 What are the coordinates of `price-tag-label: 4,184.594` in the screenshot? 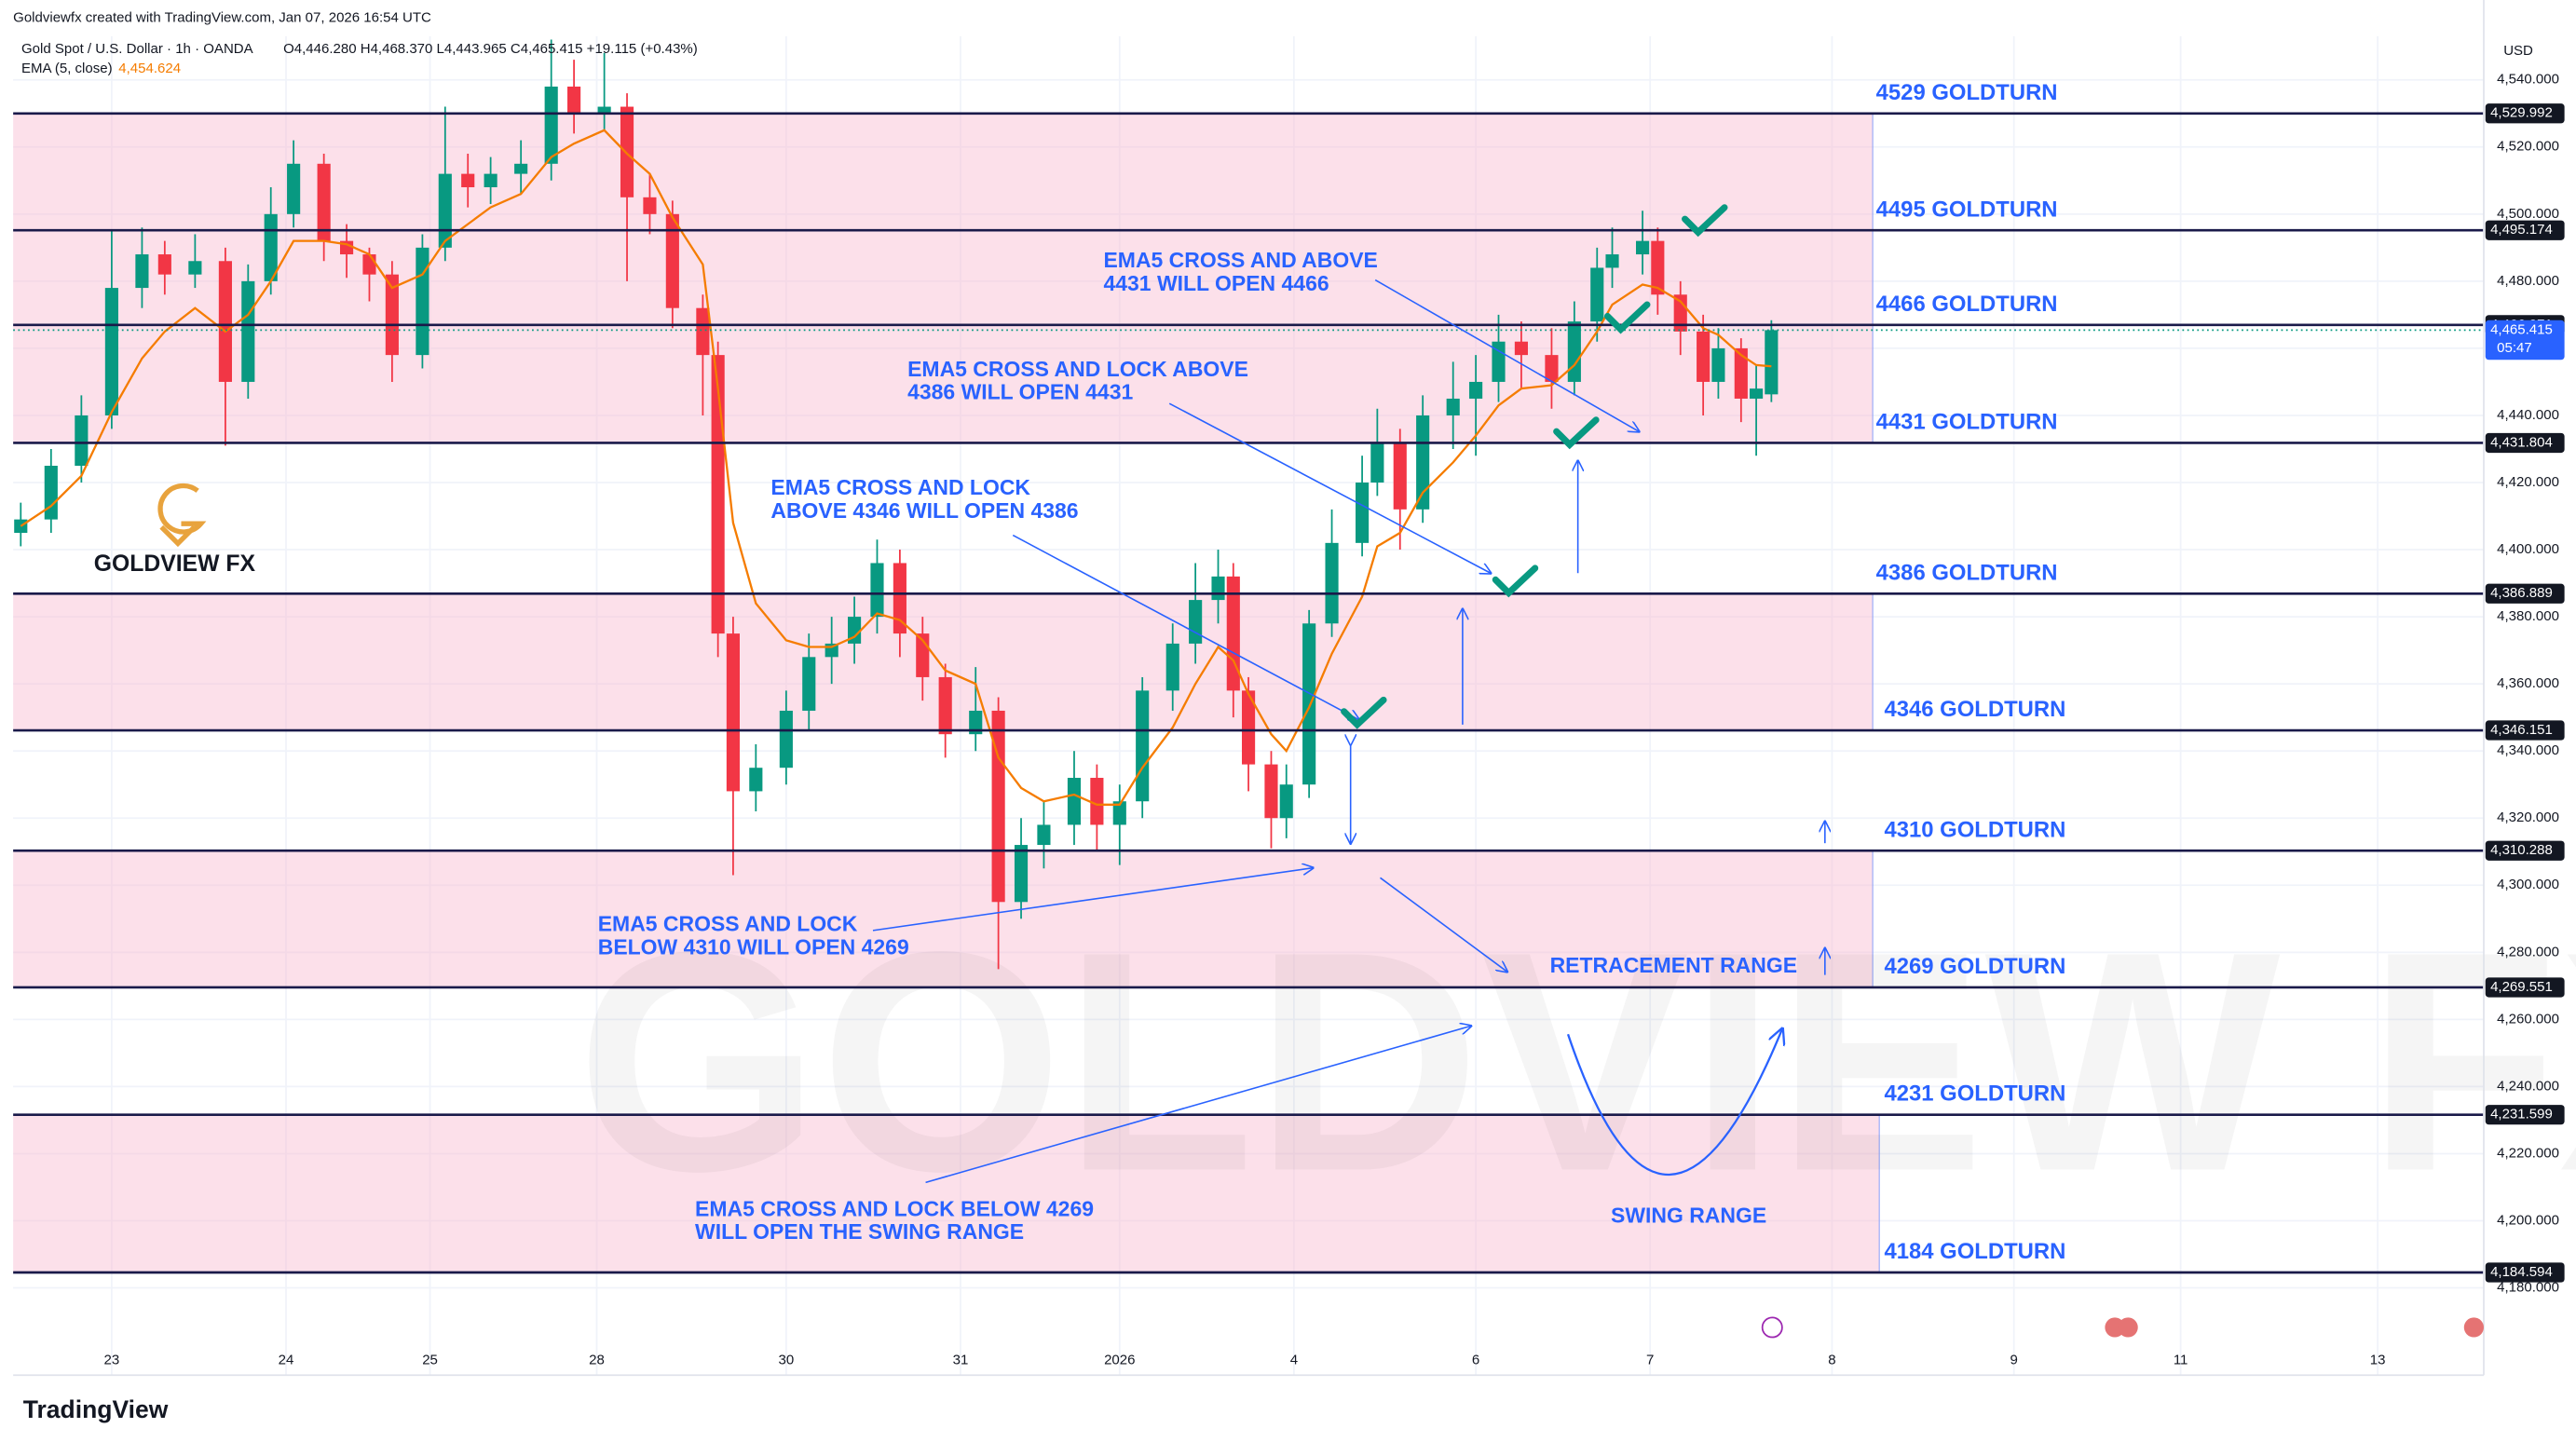 It's located at (2521, 1272).